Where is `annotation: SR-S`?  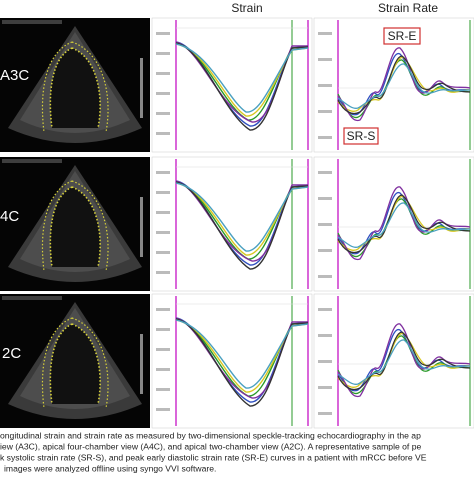
annotation: SR-S is located at coordinates (361, 136).